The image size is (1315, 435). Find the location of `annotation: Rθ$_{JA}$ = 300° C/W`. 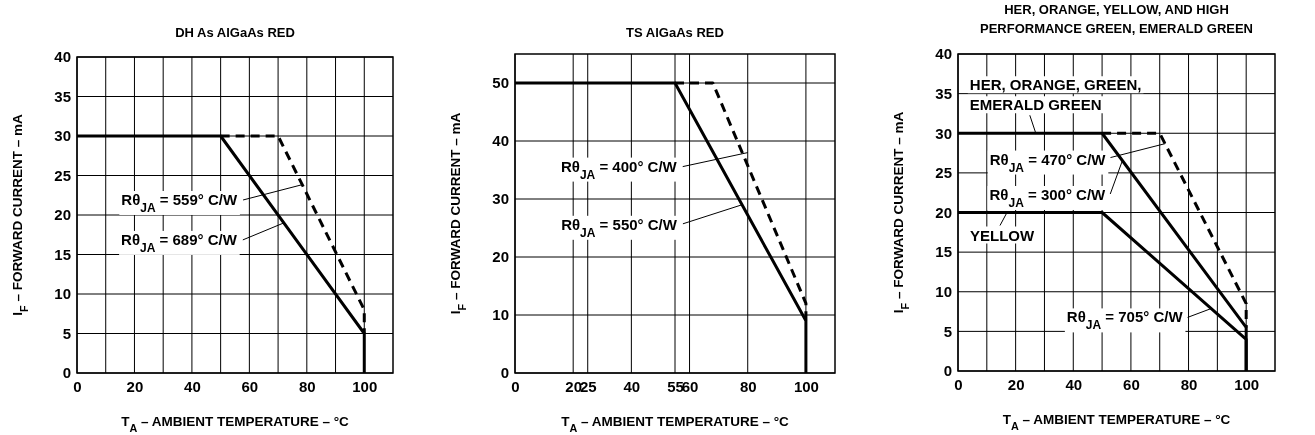

annotation: Rθ$_{JA}$ = 300° C/W is located at coordinates (1048, 197).